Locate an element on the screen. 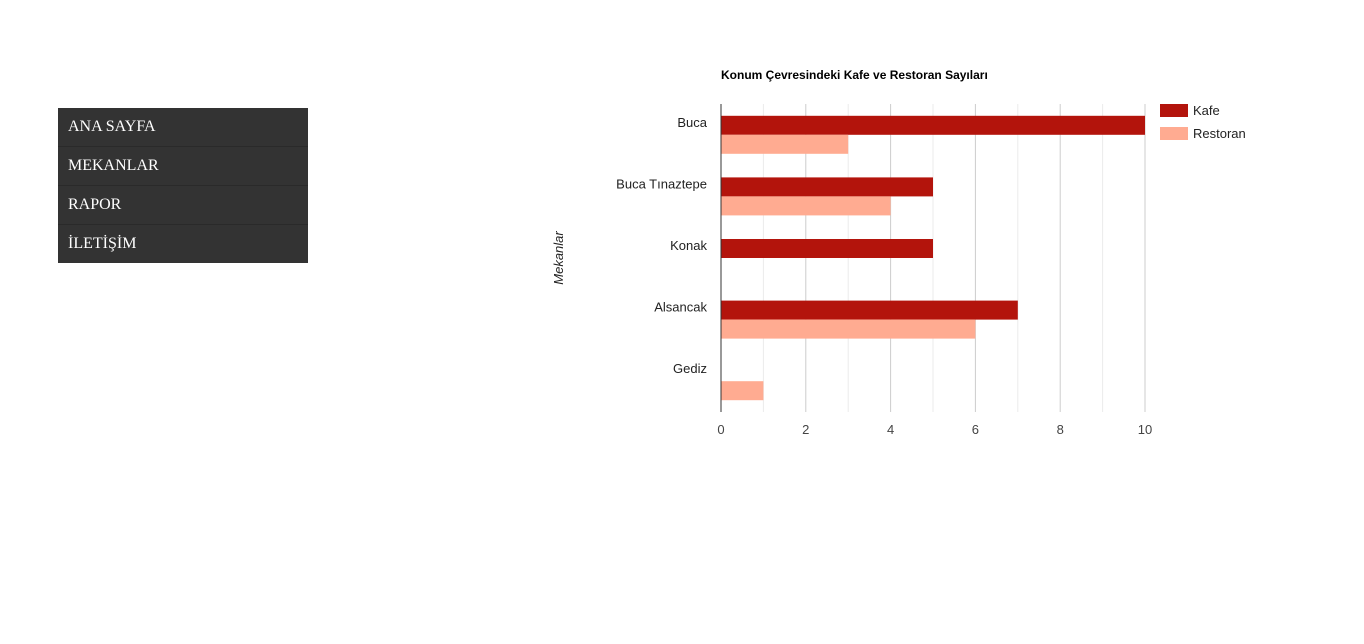 The image size is (1364, 644). category-label: Alsancak is located at coordinates (680, 307).